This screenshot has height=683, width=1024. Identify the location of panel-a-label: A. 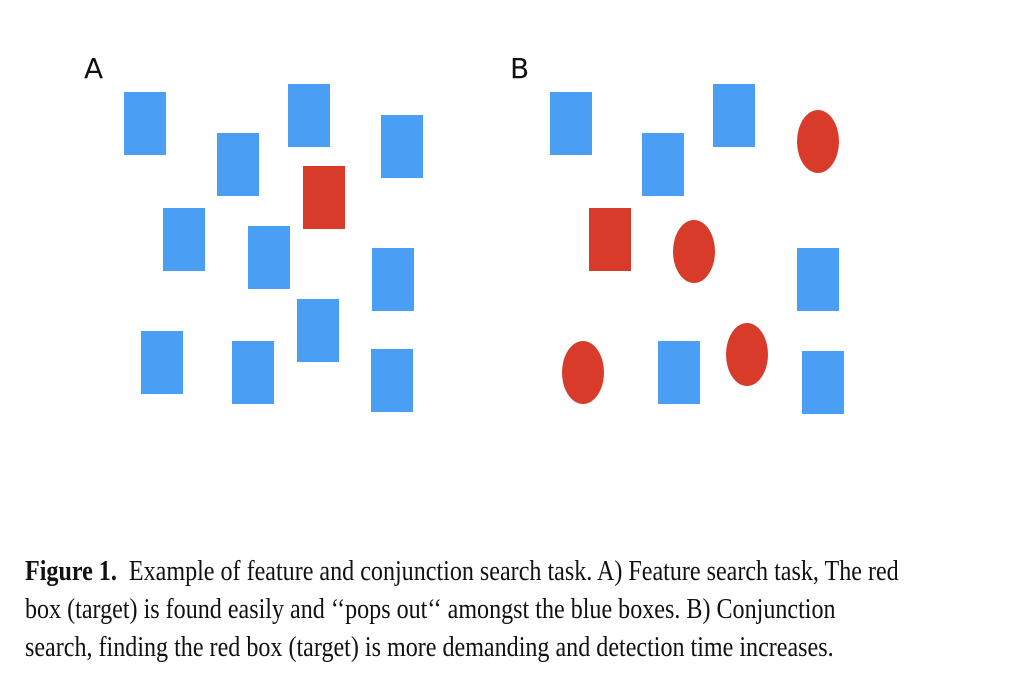
(94, 68).